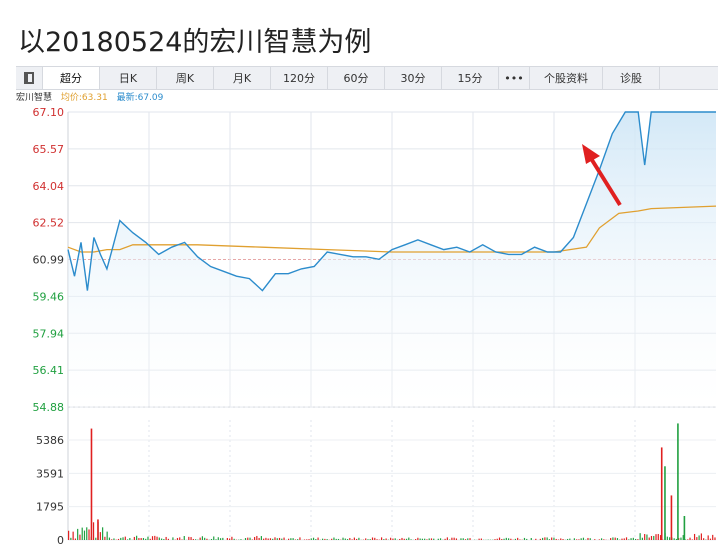 This screenshot has height=545, width=718. Describe the element at coordinates (140, 98) in the screenshot. I see `last-price: 最新:67.09` at that location.